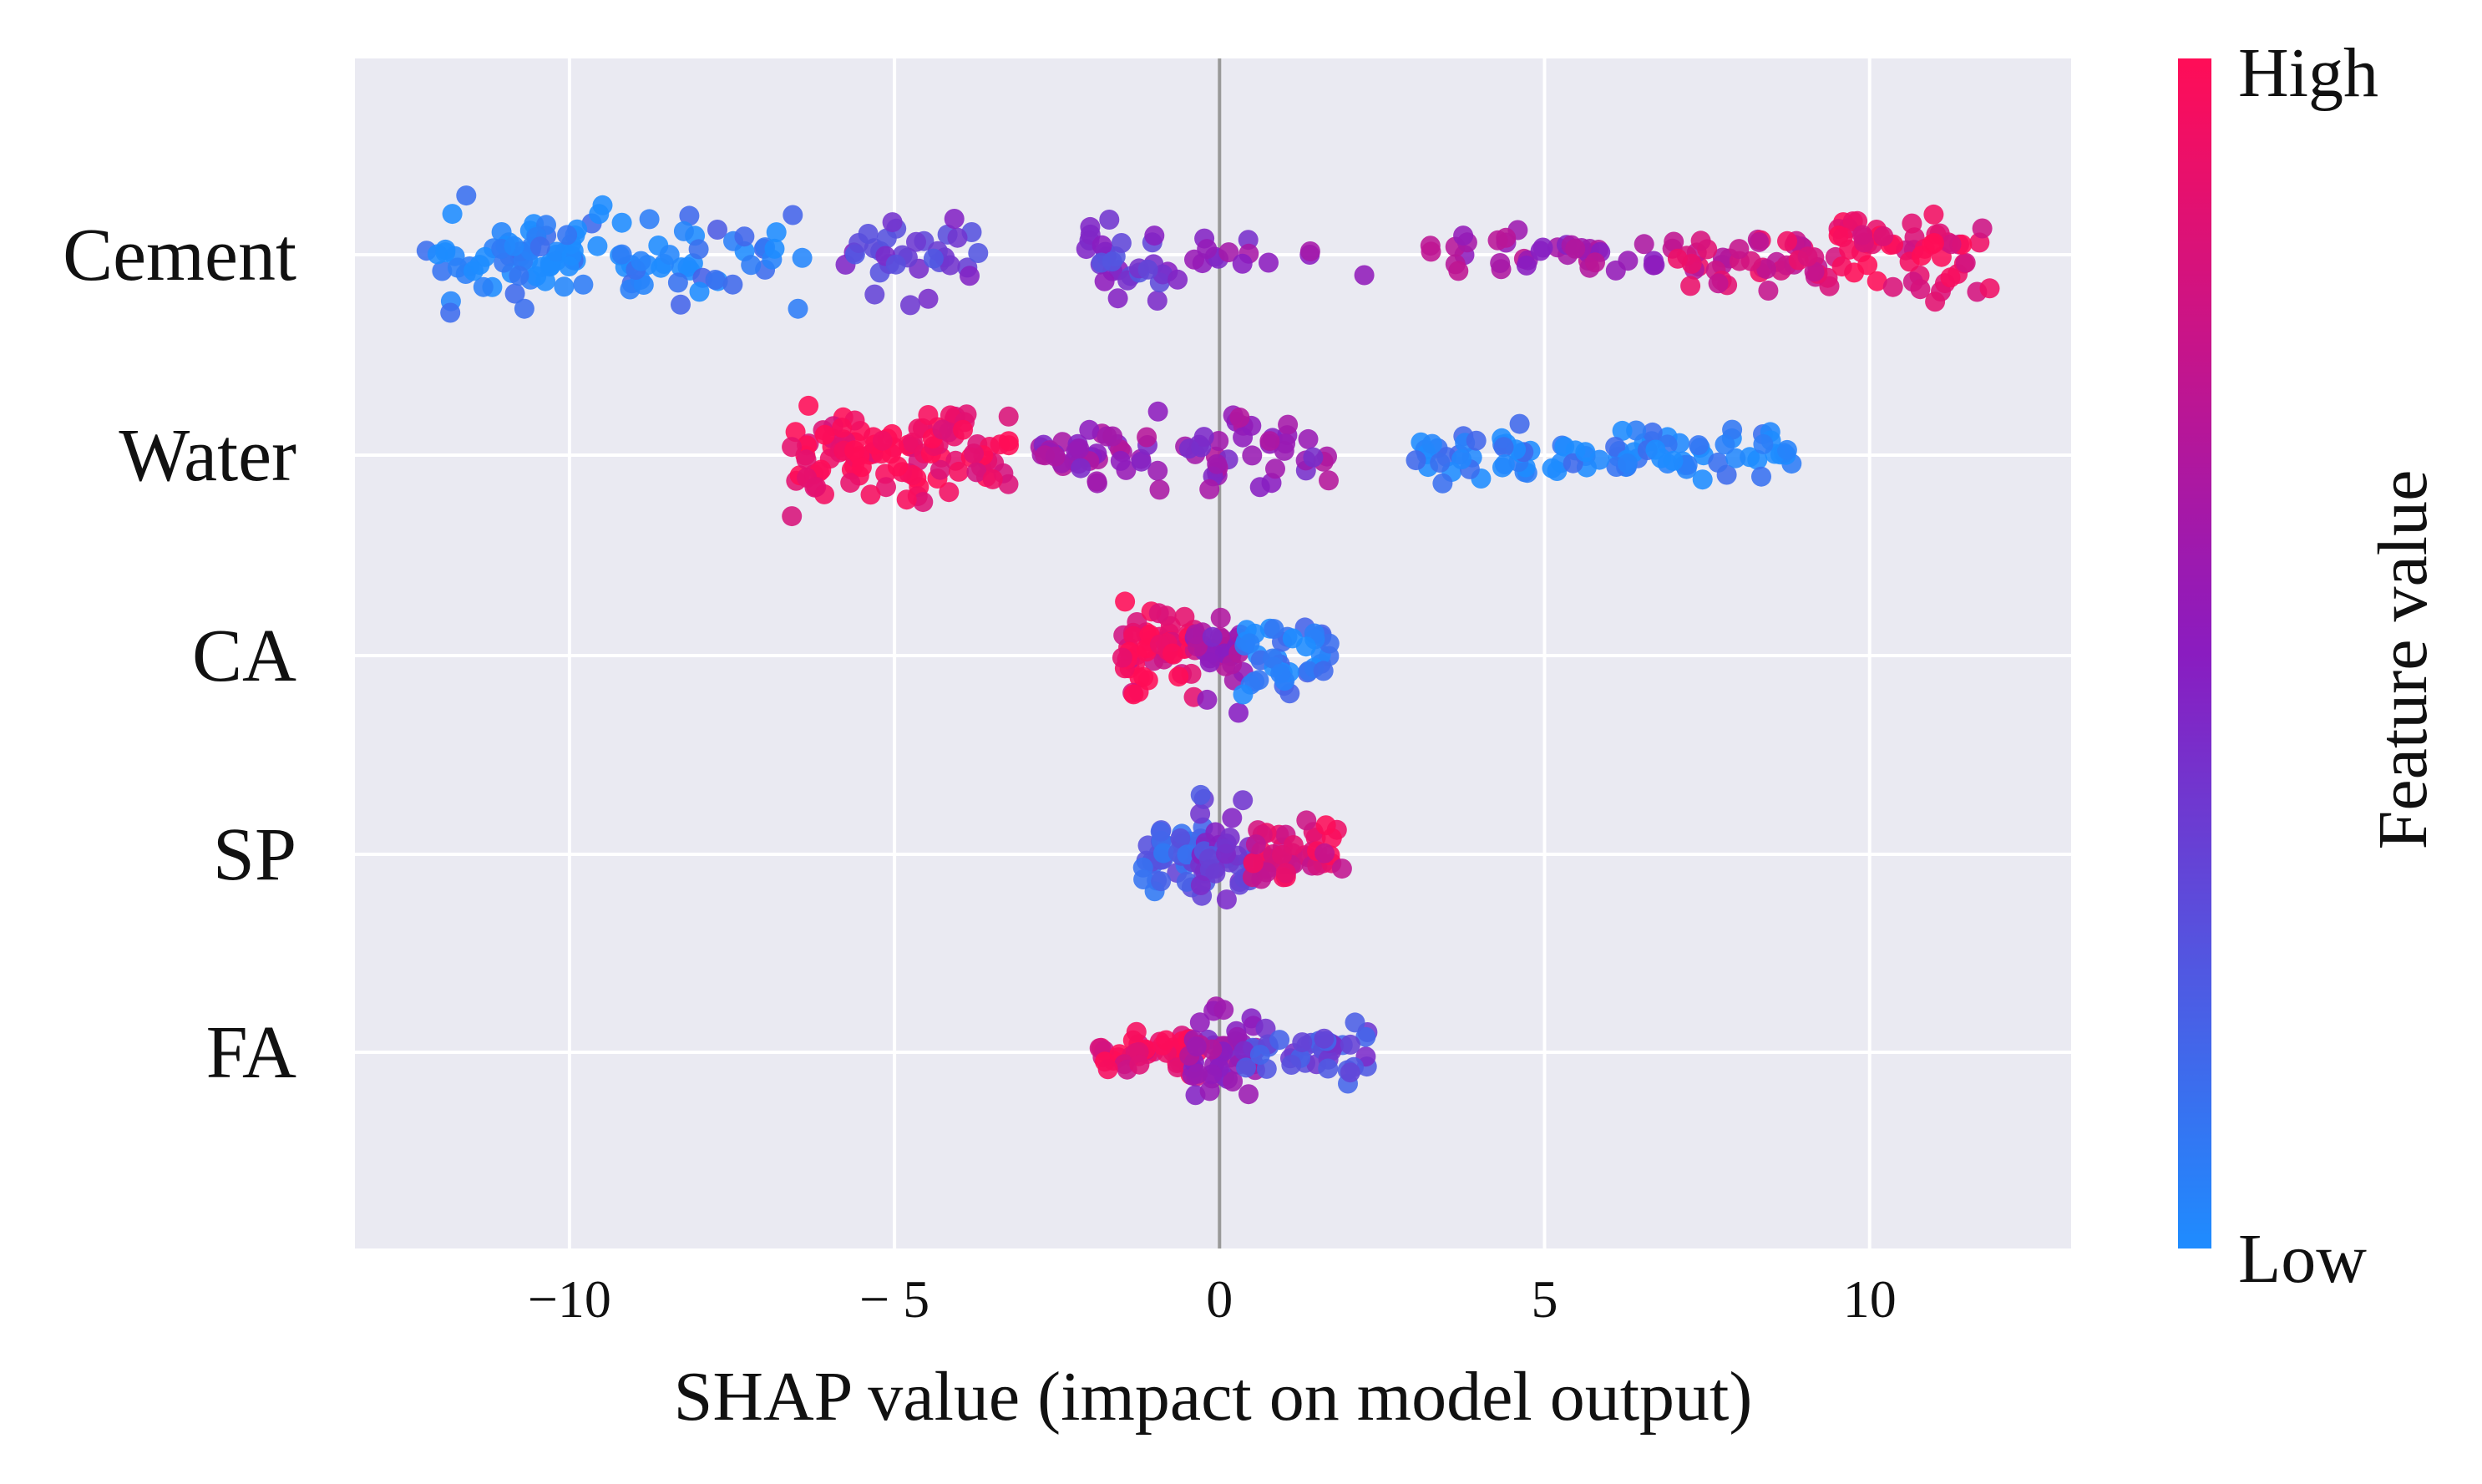 The height and width of the screenshot is (1484, 2482). Describe the element at coordinates (2308, 73) in the screenshot. I see `colorbar-high-label: High` at that location.